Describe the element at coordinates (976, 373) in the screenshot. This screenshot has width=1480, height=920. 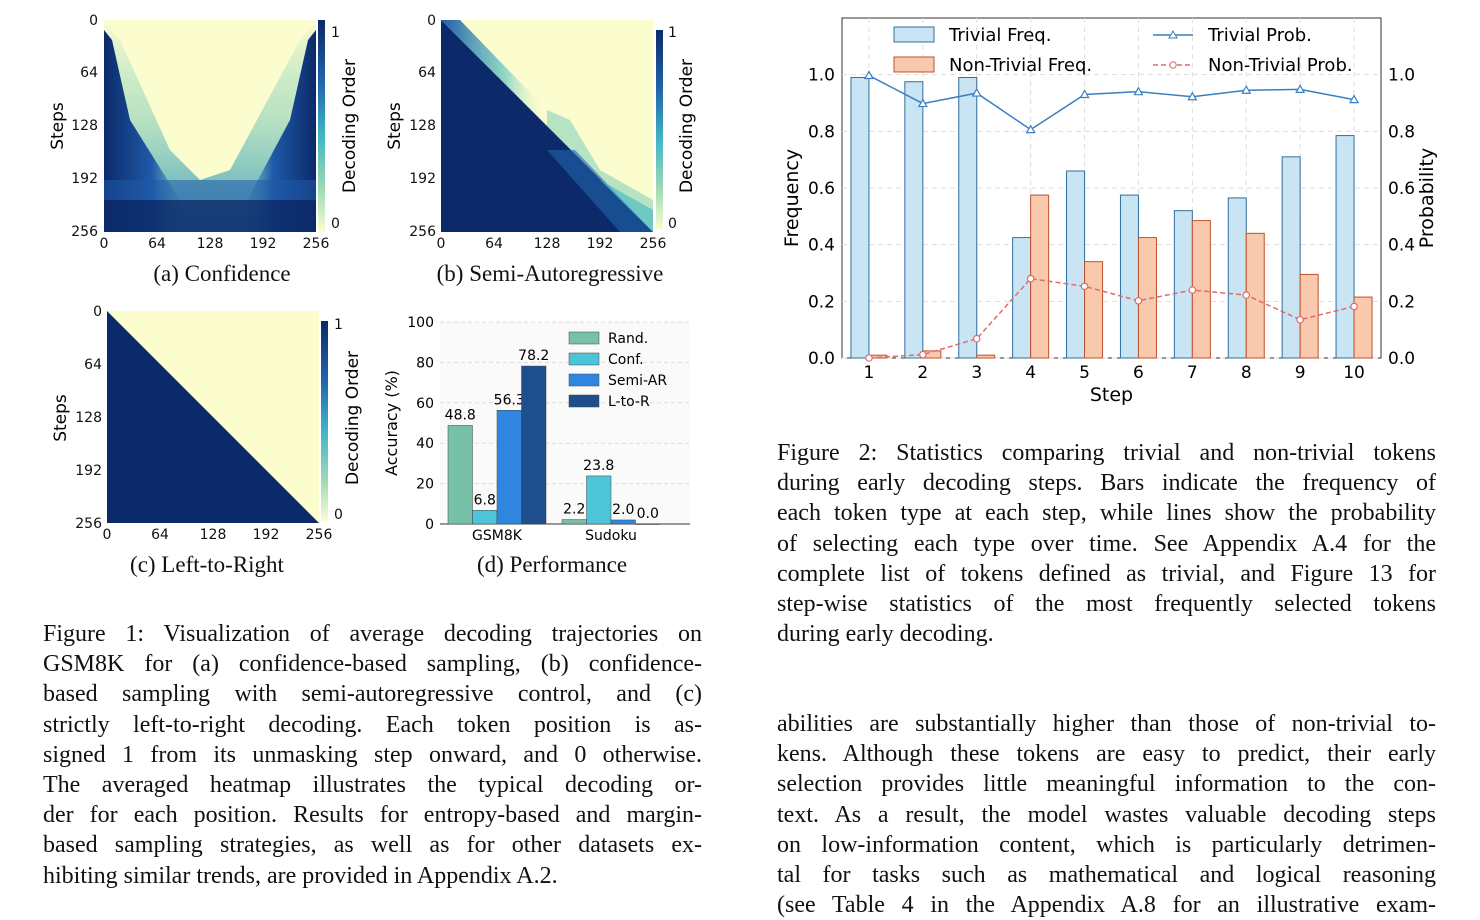
I see `x-tick-label: 3` at that location.